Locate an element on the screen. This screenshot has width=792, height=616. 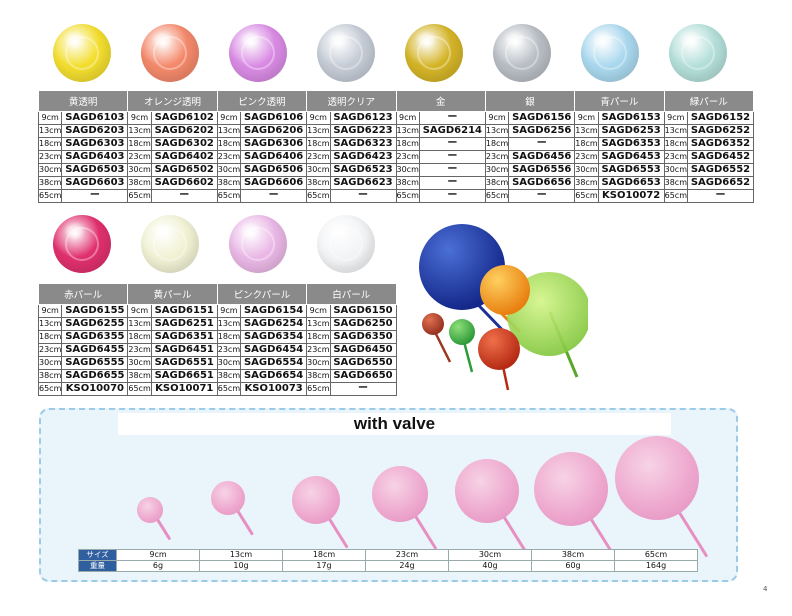
product-code-cell: SAGD6214 is located at coordinates (452, 131).